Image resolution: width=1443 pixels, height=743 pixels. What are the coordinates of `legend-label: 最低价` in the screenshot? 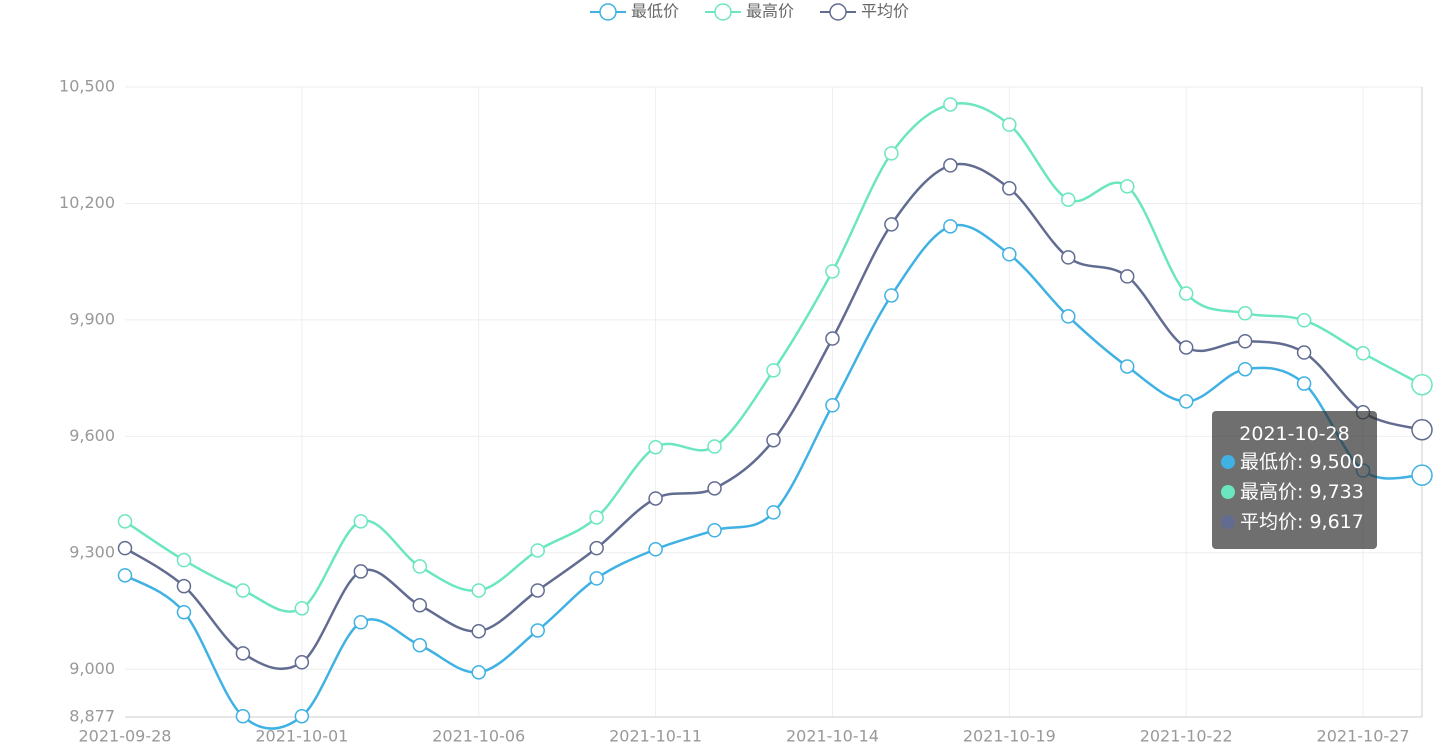 It's located at (655, 11).